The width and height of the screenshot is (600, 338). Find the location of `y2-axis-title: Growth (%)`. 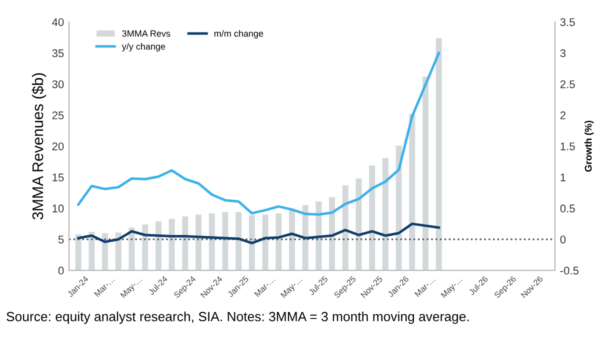

y2-axis-title: Growth (%) is located at coordinates (589, 146).